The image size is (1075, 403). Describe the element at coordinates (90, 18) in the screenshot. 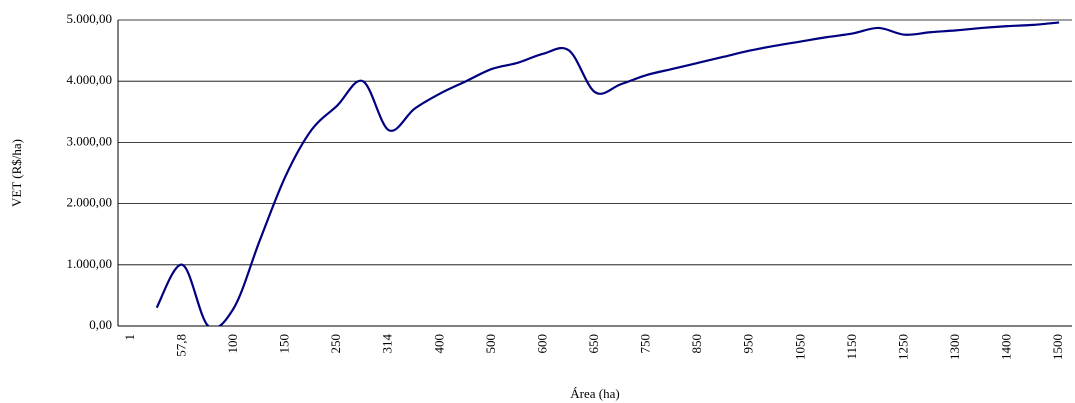

I see `y-tick-label: 5.000,00` at that location.